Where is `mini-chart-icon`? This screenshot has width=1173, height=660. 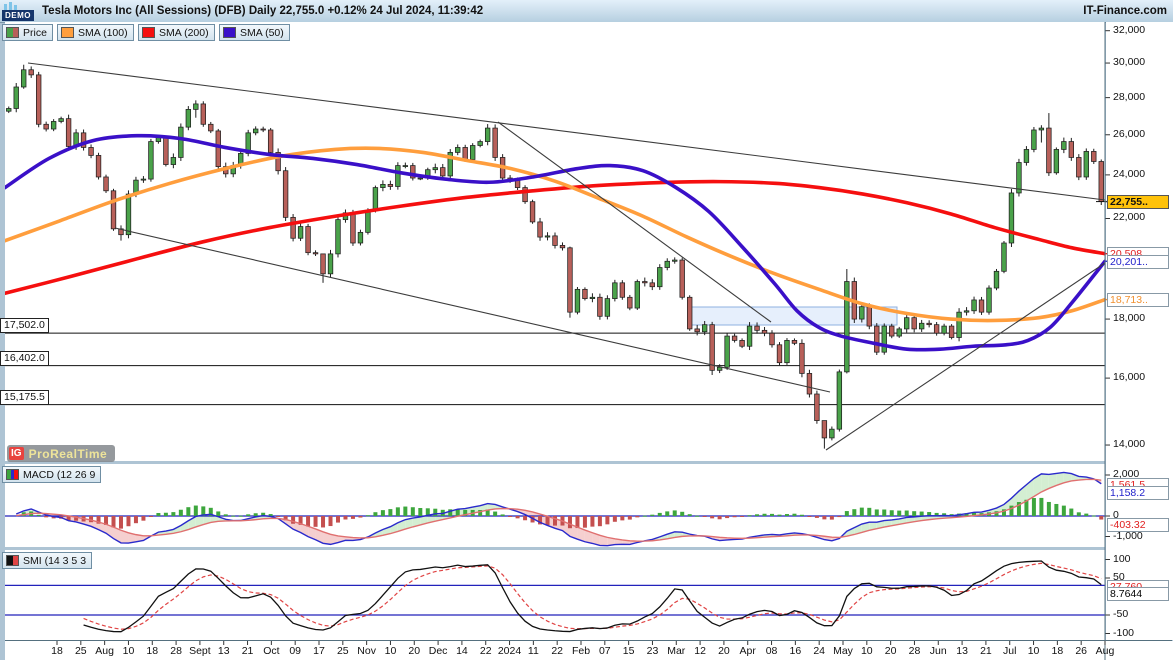 mini-chart-icon is located at coordinates (10, 6).